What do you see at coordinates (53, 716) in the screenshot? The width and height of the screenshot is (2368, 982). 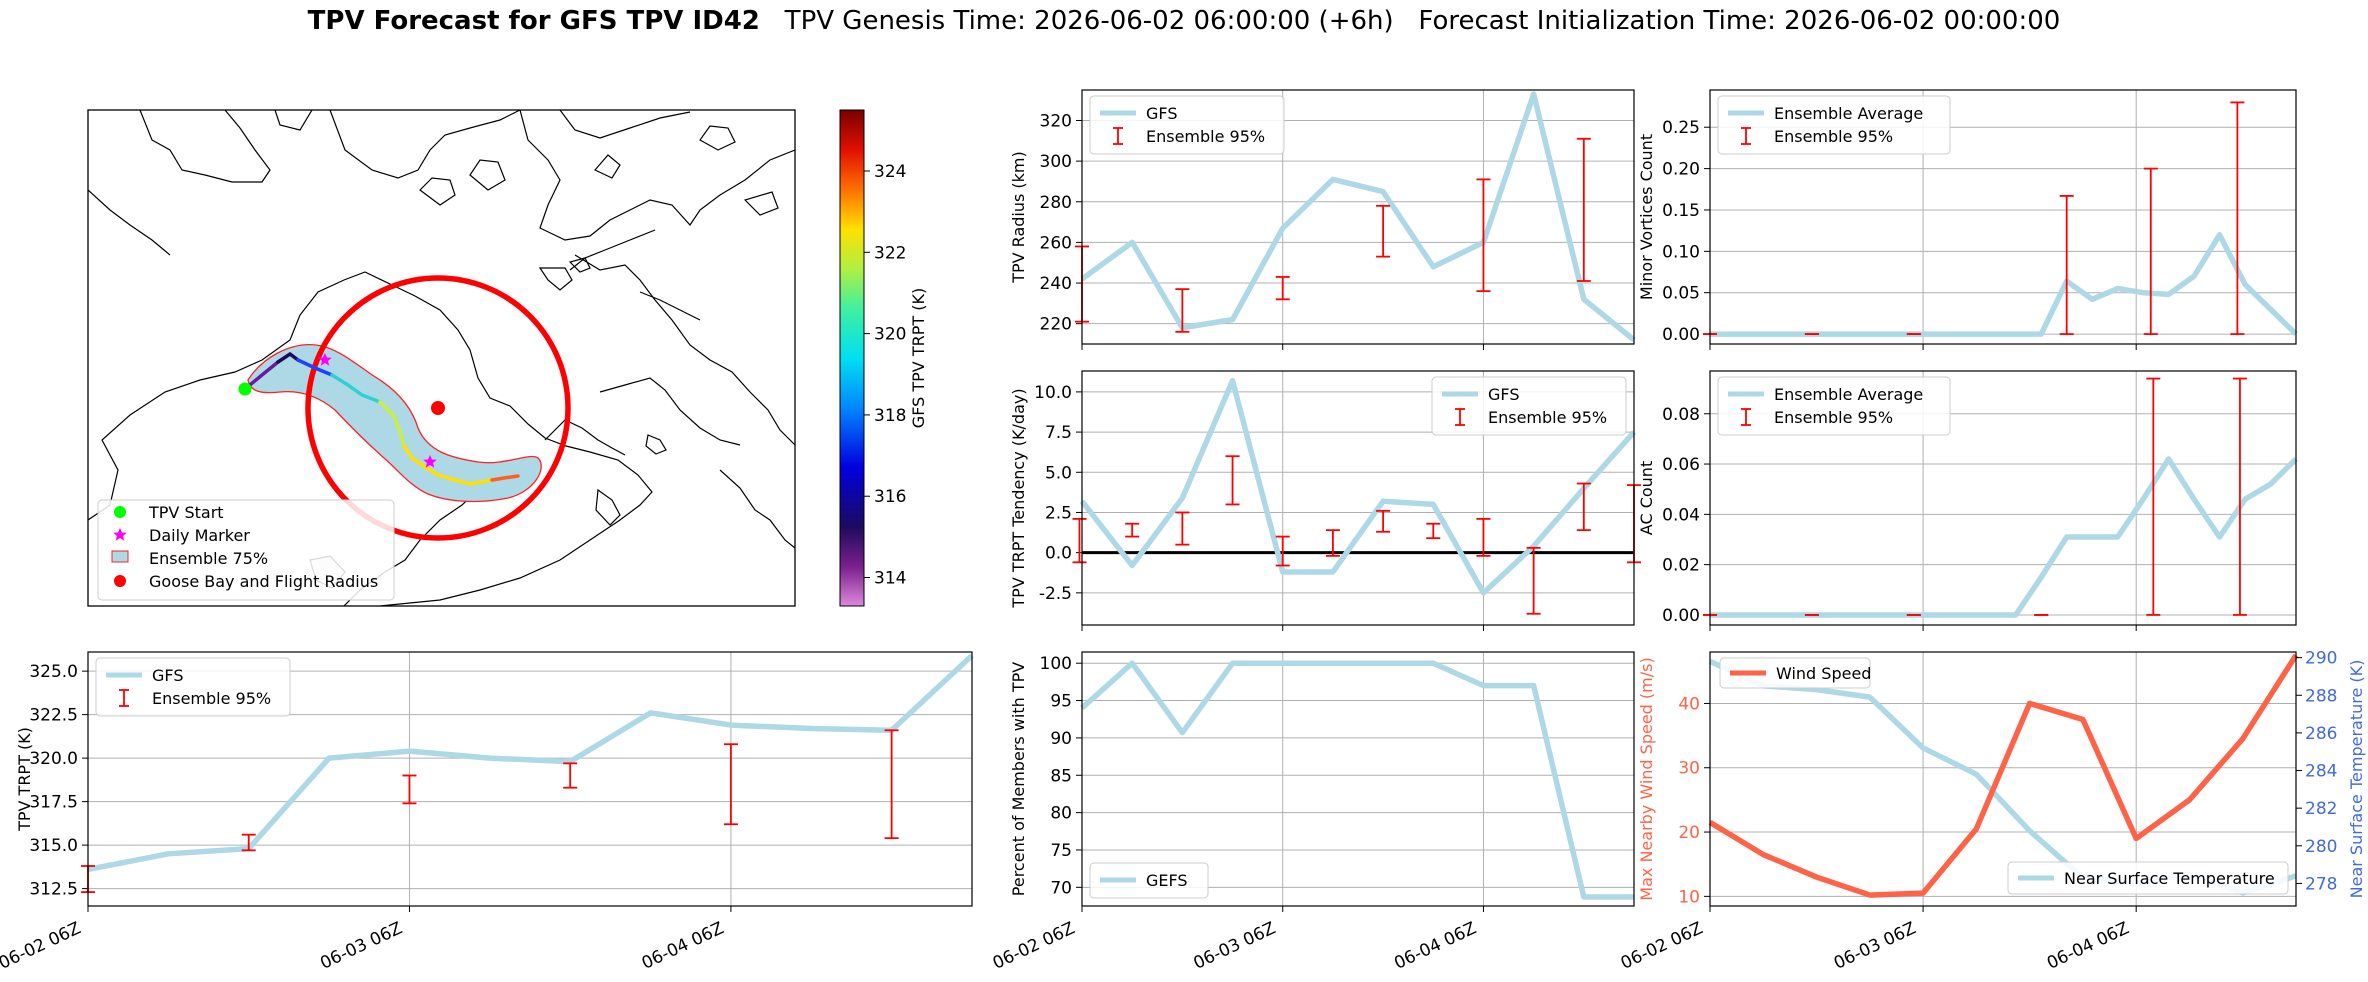 I see `y-tick-label: 322.5` at bounding box center [53, 716].